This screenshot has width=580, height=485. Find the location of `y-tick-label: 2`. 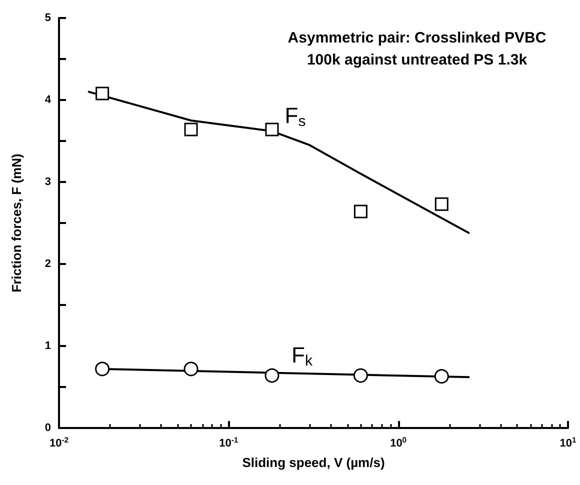

y-tick-label: 2 is located at coordinates (47, 264).